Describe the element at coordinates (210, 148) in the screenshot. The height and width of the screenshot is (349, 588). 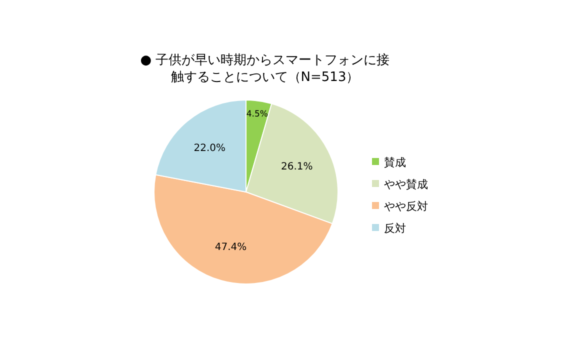
I see `data-label: 22.0%` at that location.